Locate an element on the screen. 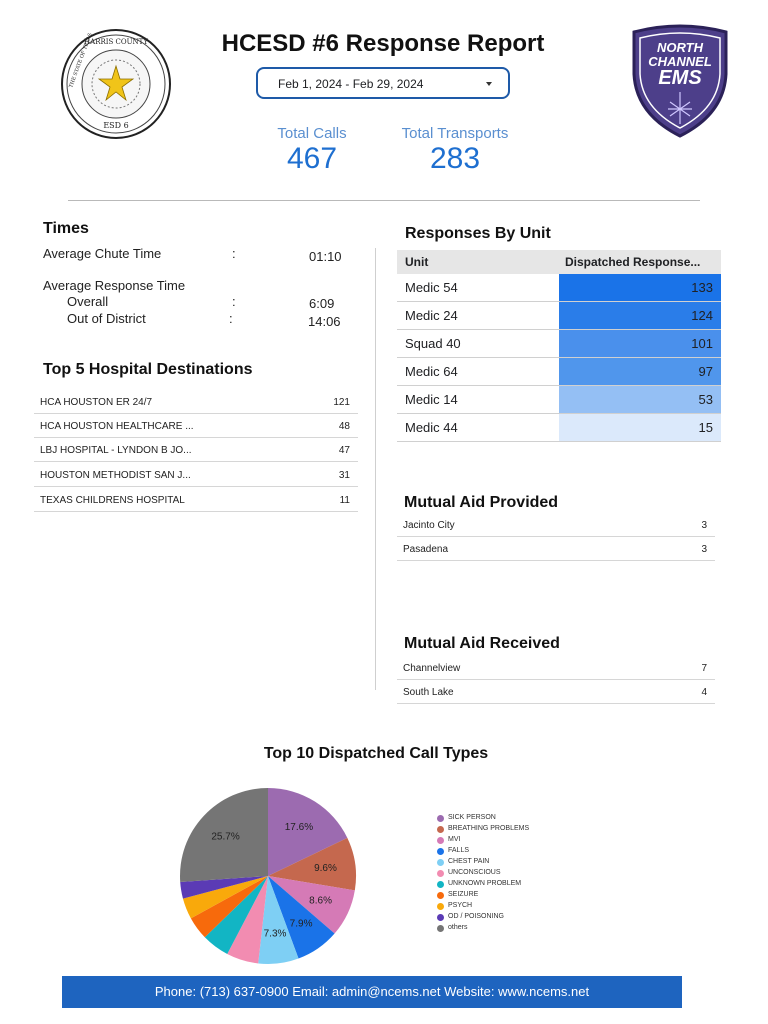  hospital-count: 31 is located at coordinates (344, 475).